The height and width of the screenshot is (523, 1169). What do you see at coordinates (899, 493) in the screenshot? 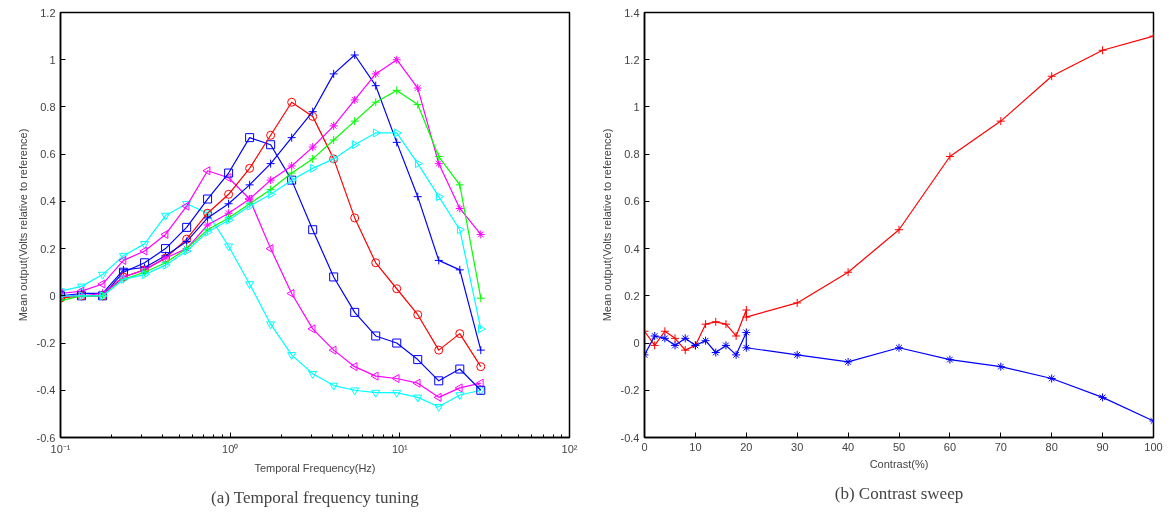
I see `text: (b) Contrast sweep` at bounding box center [899, 493].